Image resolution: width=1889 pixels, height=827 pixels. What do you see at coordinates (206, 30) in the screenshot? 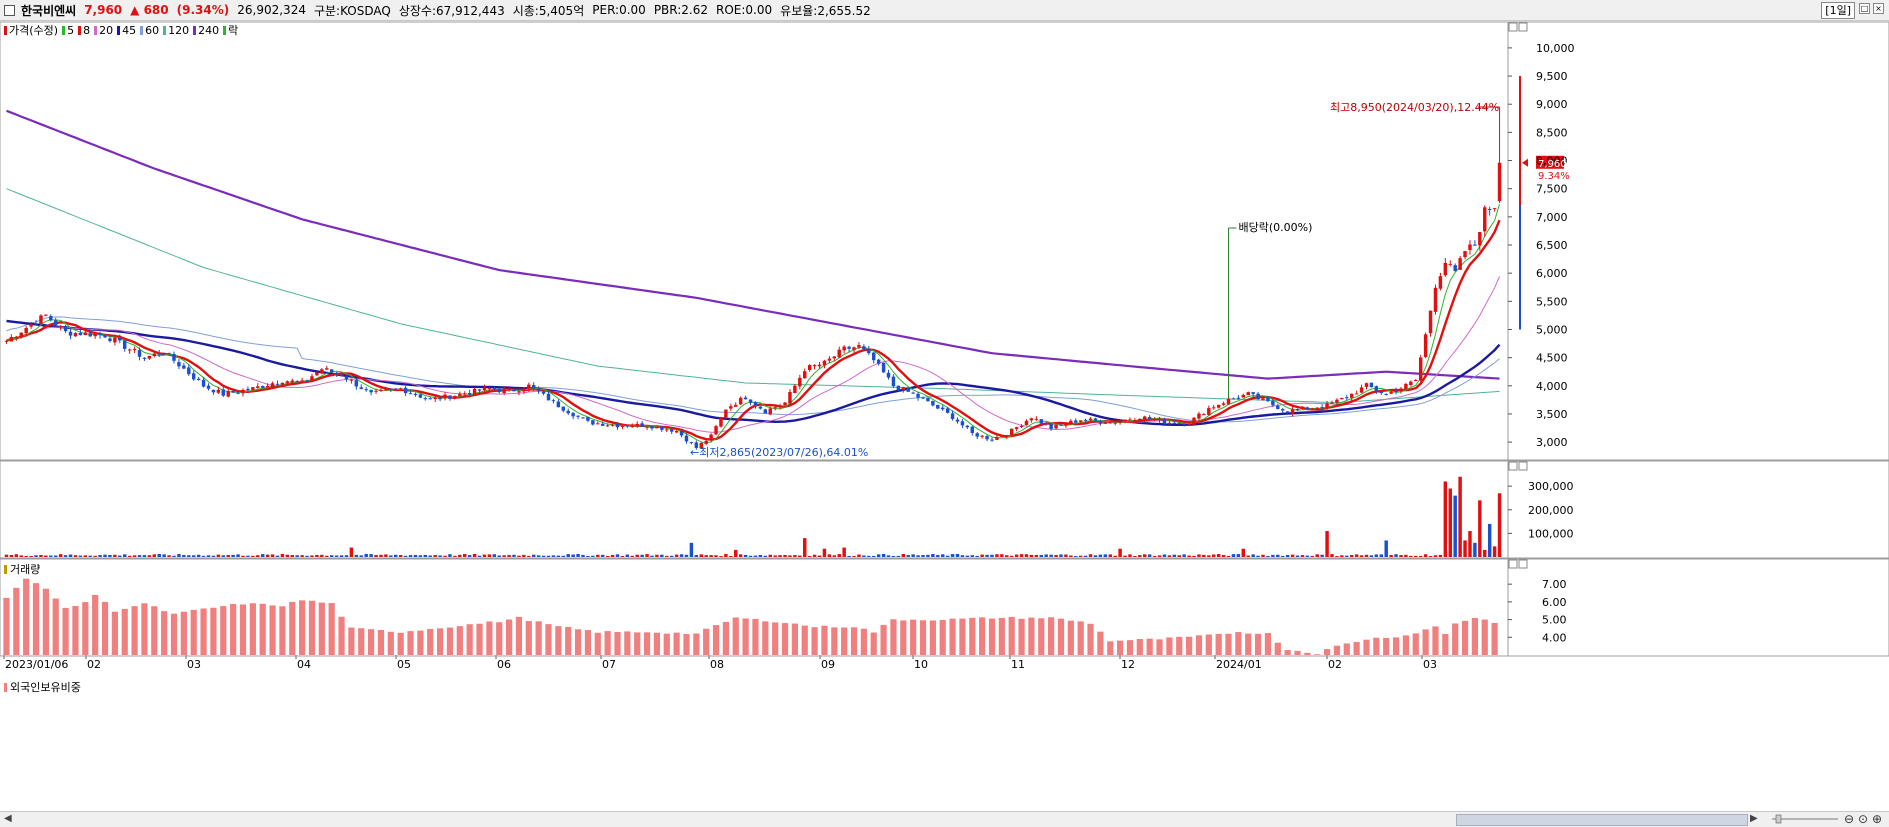
I see `legend-item: 240` at bounding box center [206, 30].